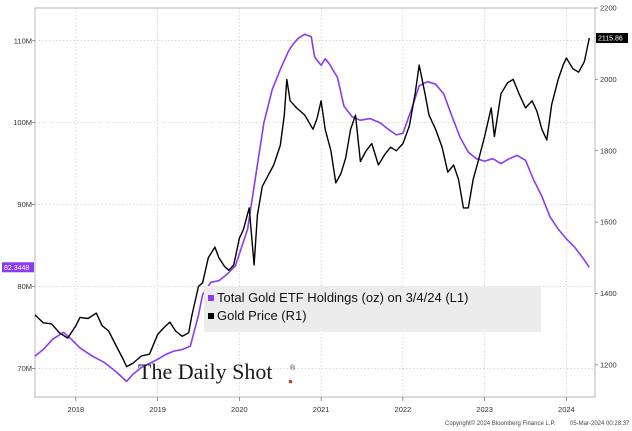 The height and width of the screenshot is (431, 632). I want to click on legend-swatch-etf, so click(211, 298).